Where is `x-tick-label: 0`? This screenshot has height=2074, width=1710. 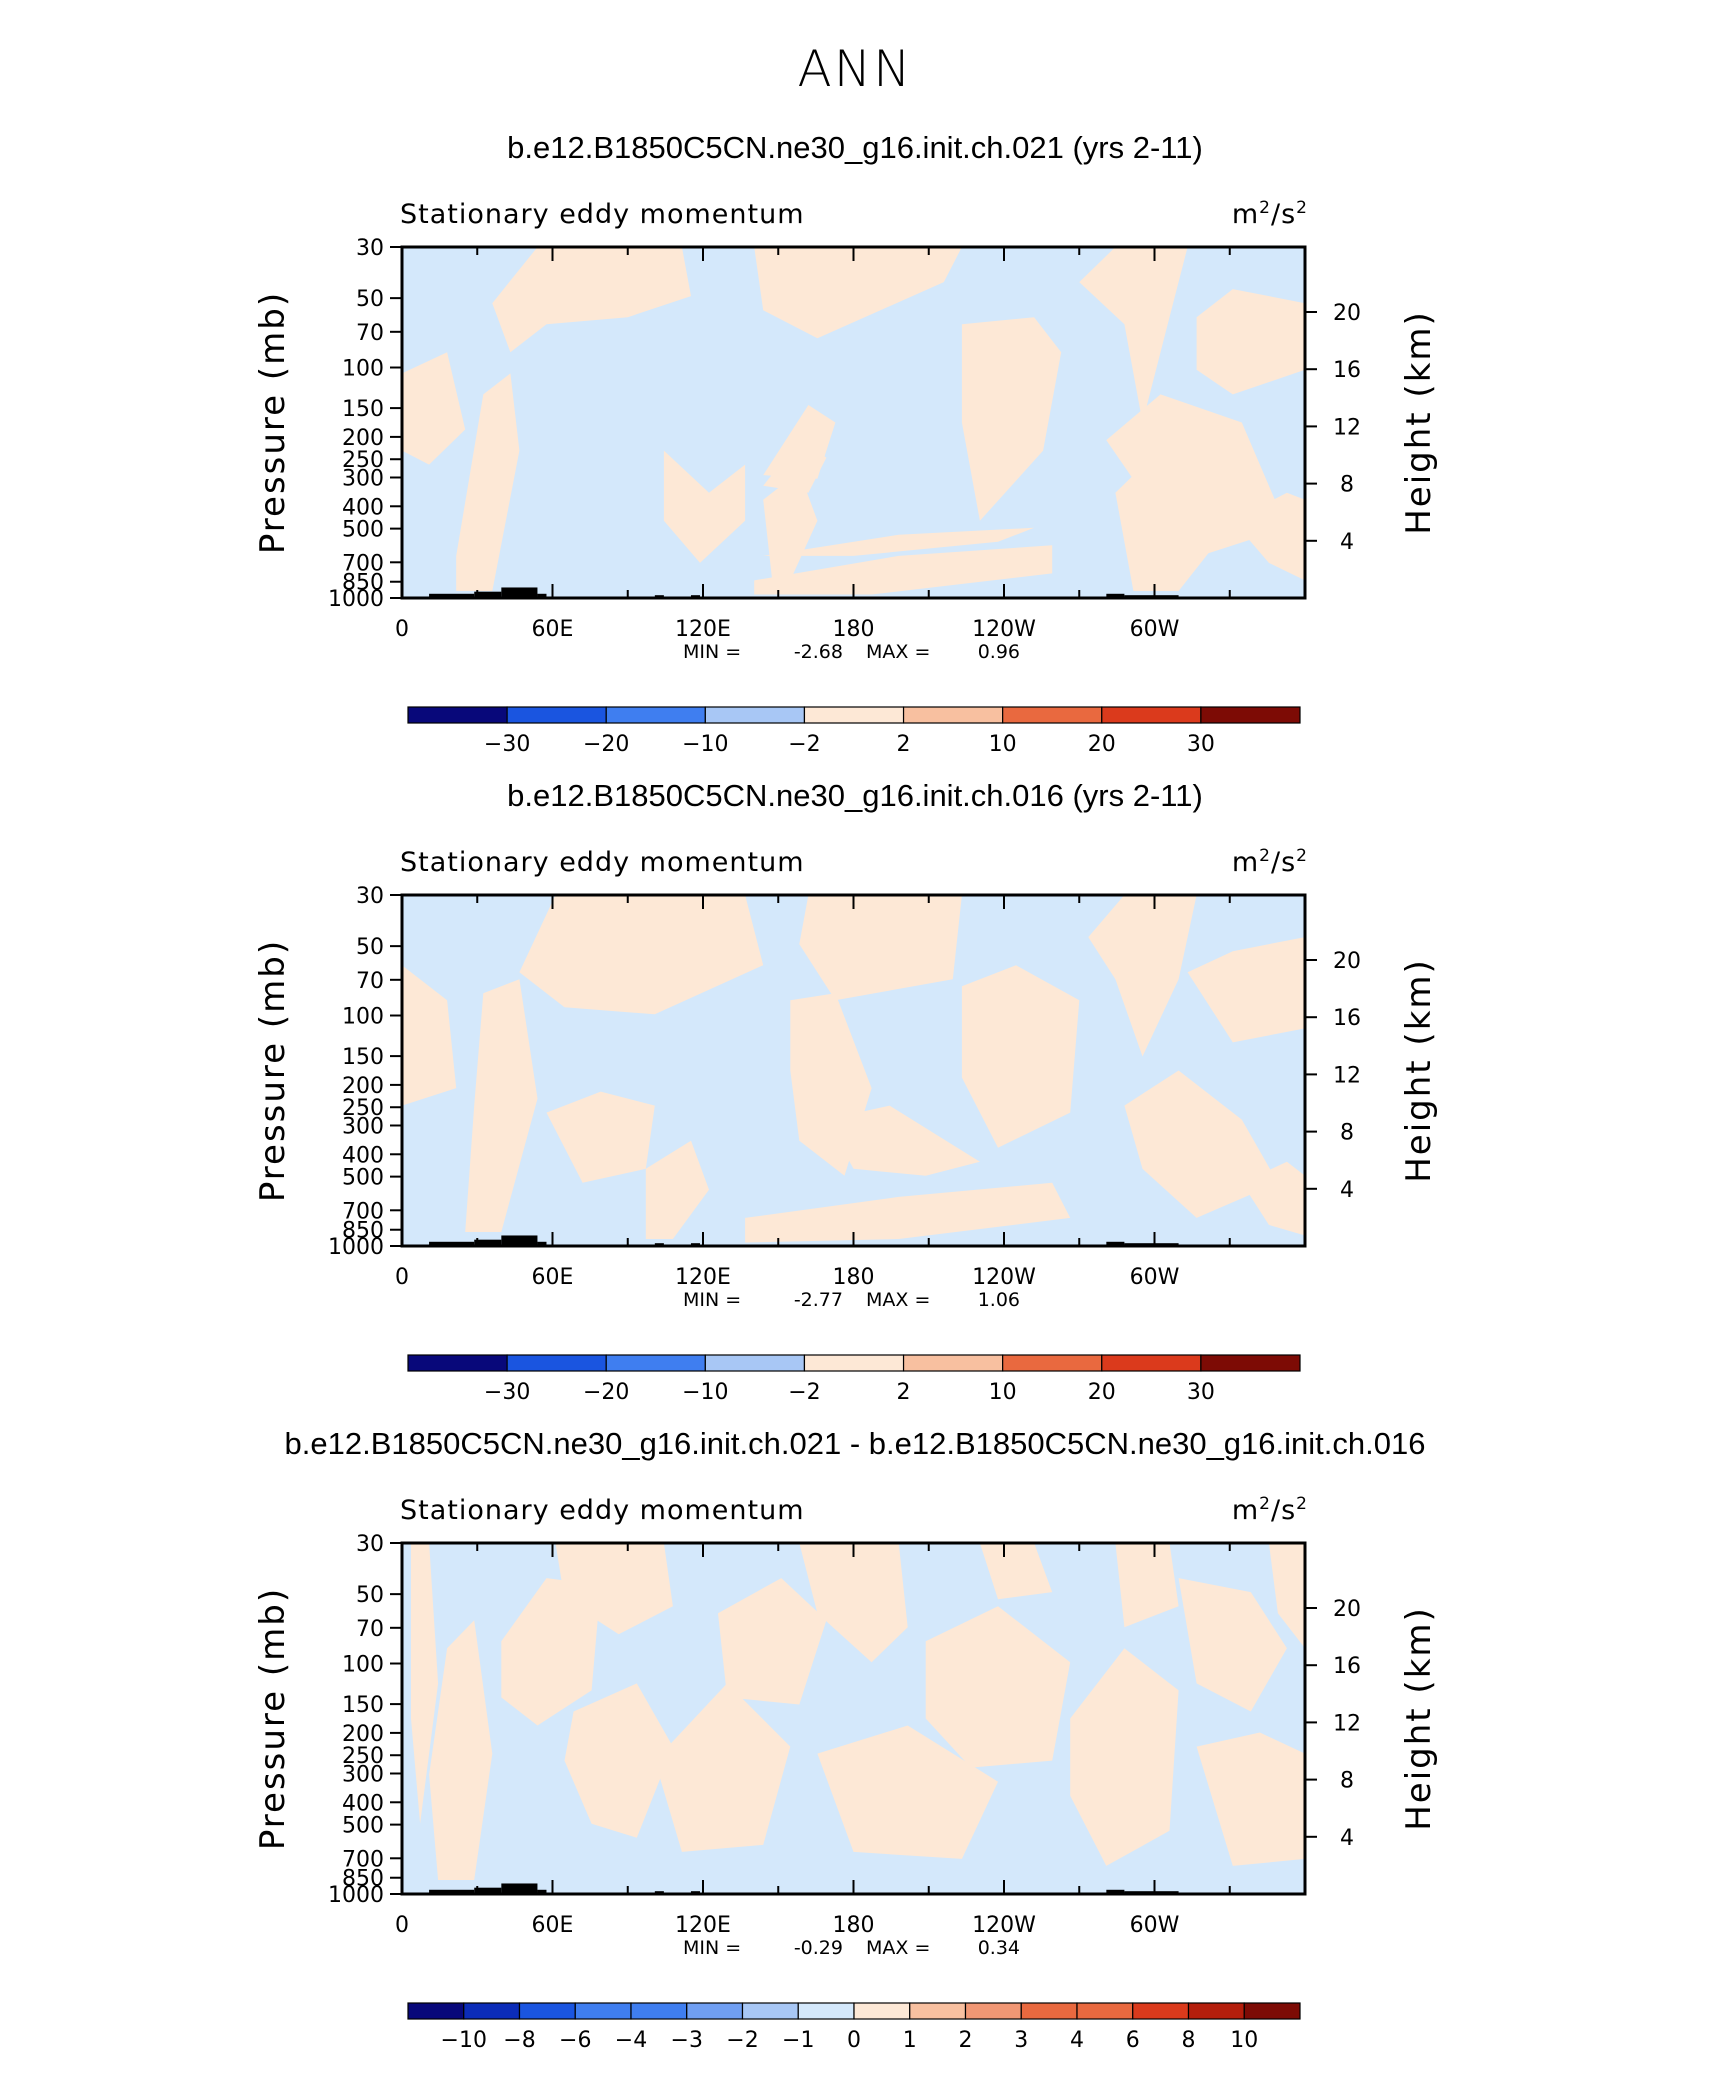
x-tick-label: 0 is located at coordinates (402, 1925).